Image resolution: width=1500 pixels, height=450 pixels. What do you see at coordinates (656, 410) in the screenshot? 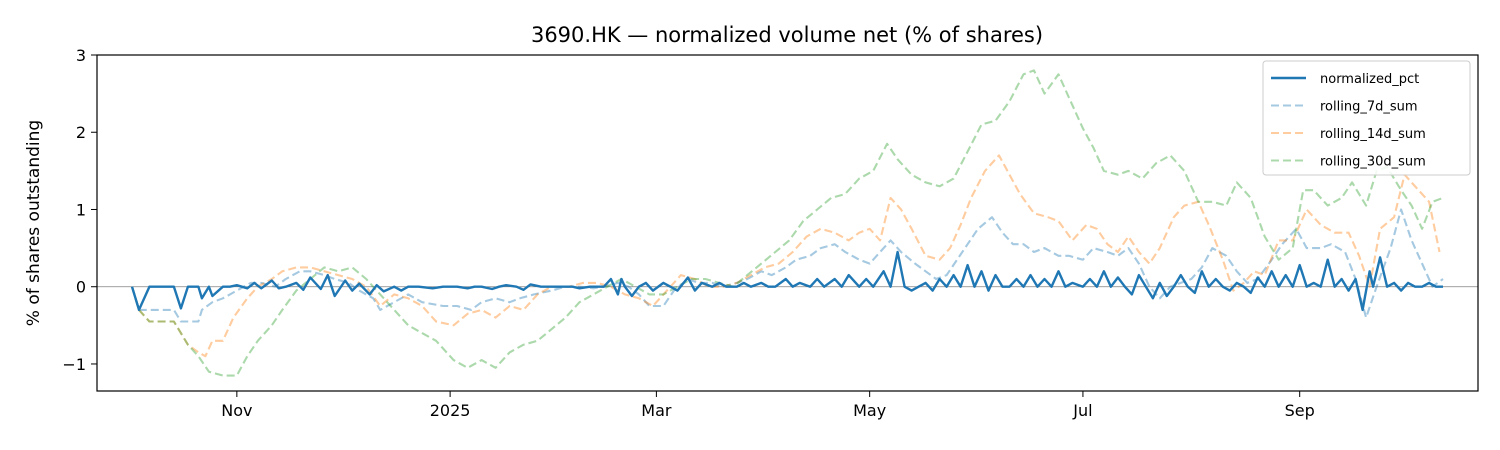
I see `x-tick-label: Mar` at bounding box center [656, 410].